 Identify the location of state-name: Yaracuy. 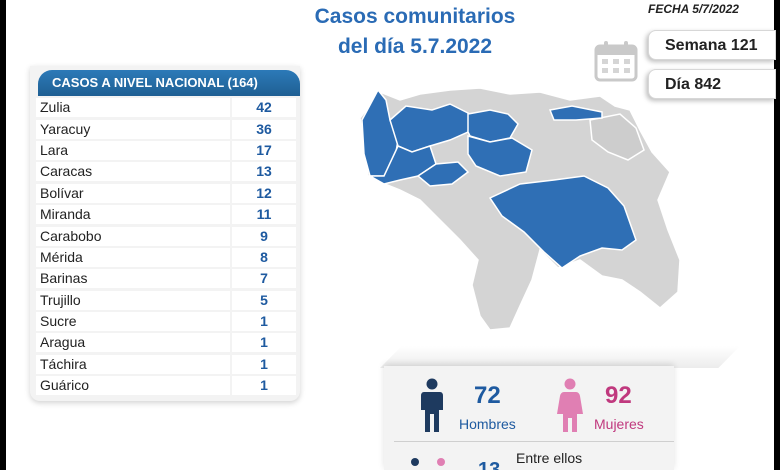
(133, 129).